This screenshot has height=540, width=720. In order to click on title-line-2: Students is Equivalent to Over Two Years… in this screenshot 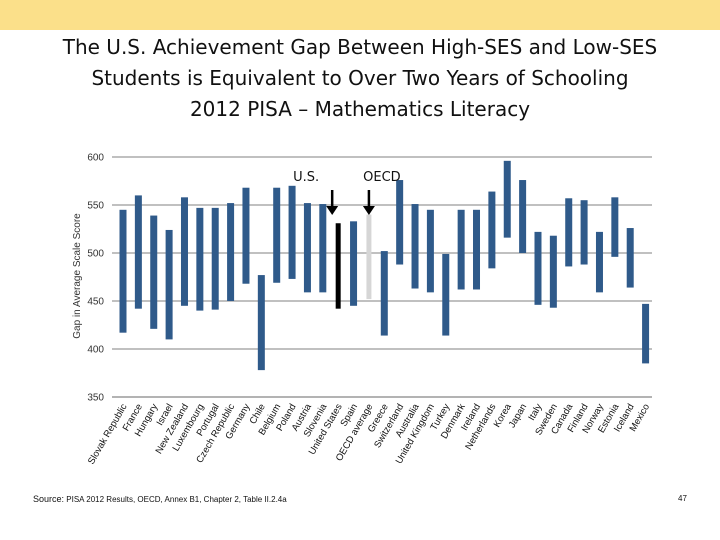, I will do `click(360, 78)`.